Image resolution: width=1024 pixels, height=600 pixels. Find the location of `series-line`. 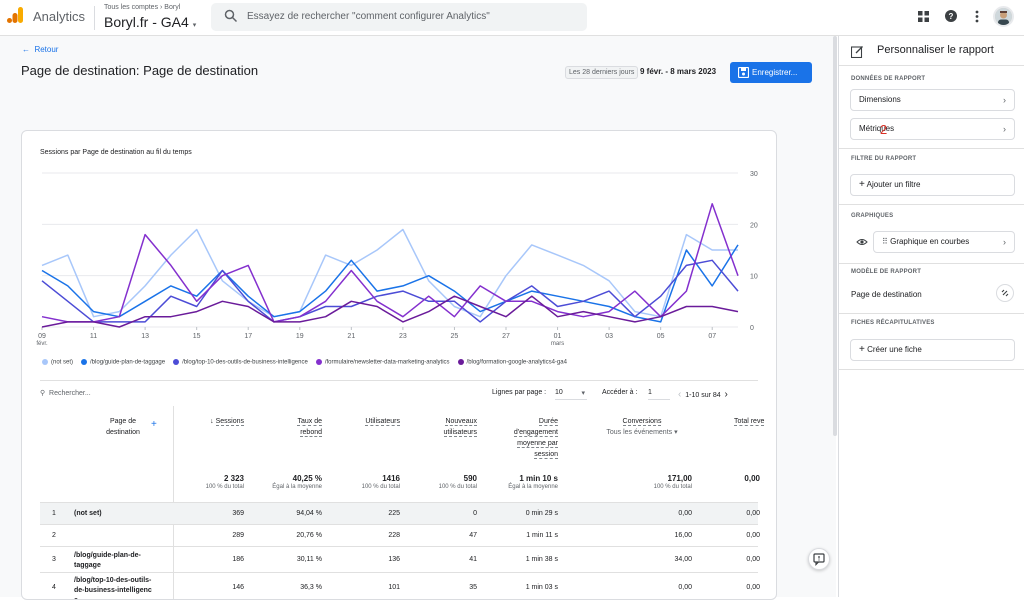

series-line is located at coordinates (390, 291).